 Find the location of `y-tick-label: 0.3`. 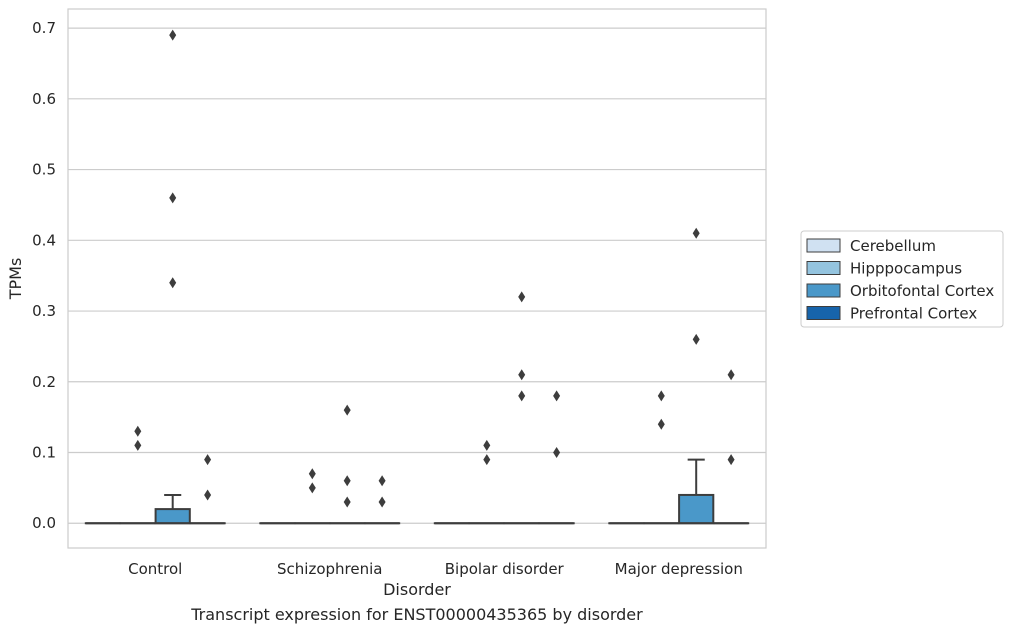

y-tick-label: 0.3 is located at coordinates (44, 311).